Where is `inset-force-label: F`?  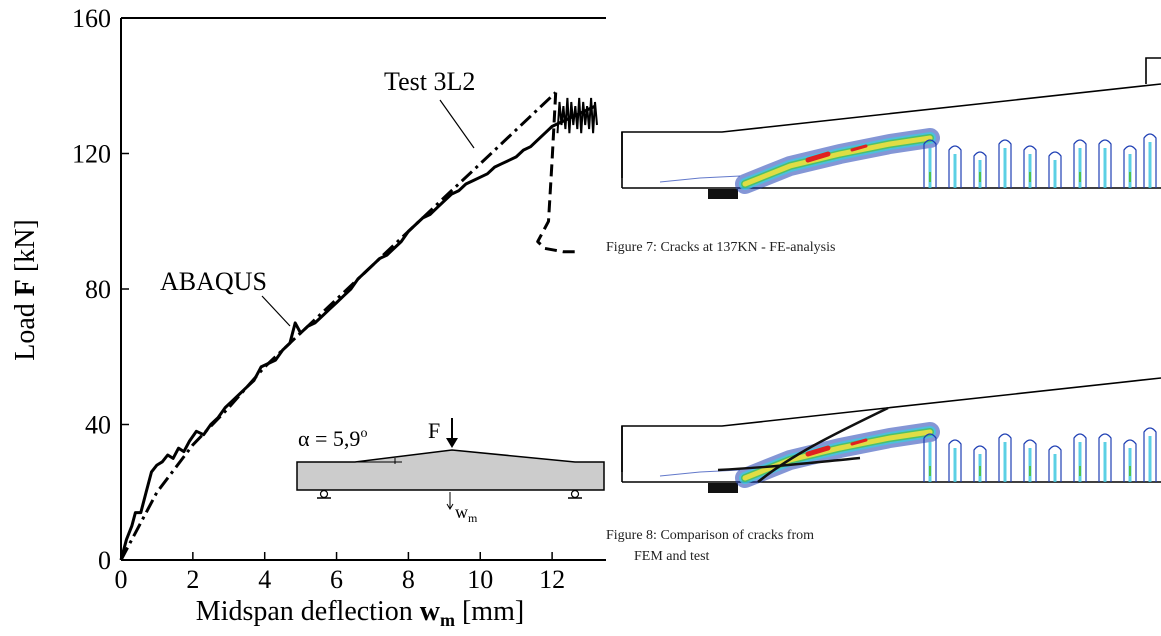 inset-force-label: F is located at coordinates (434, 430).